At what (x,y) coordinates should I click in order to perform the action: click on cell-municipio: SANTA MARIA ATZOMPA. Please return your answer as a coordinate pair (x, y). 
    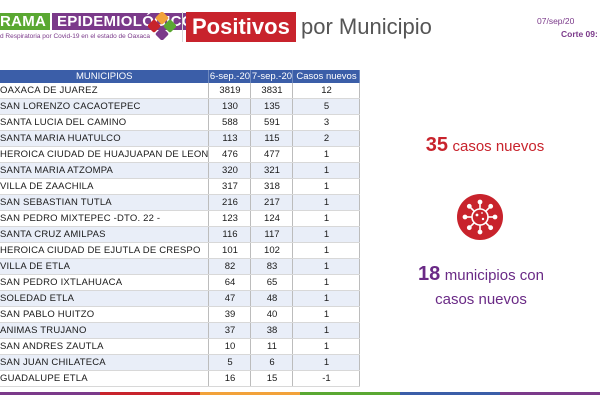
    Looking at the image, I should click on (104, 170).